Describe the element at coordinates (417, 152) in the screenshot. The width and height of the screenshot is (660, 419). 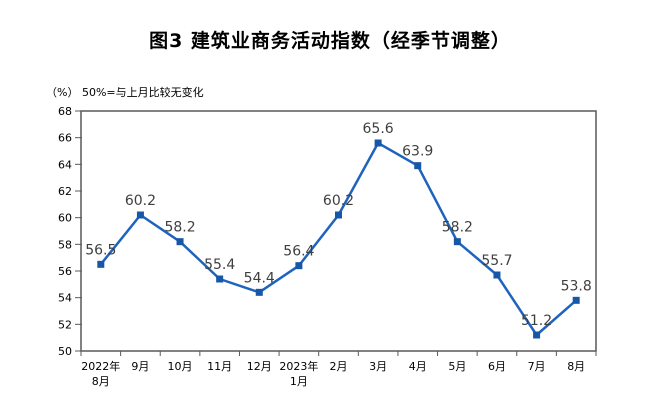
I see `data-value-label: 63.9` at that location.